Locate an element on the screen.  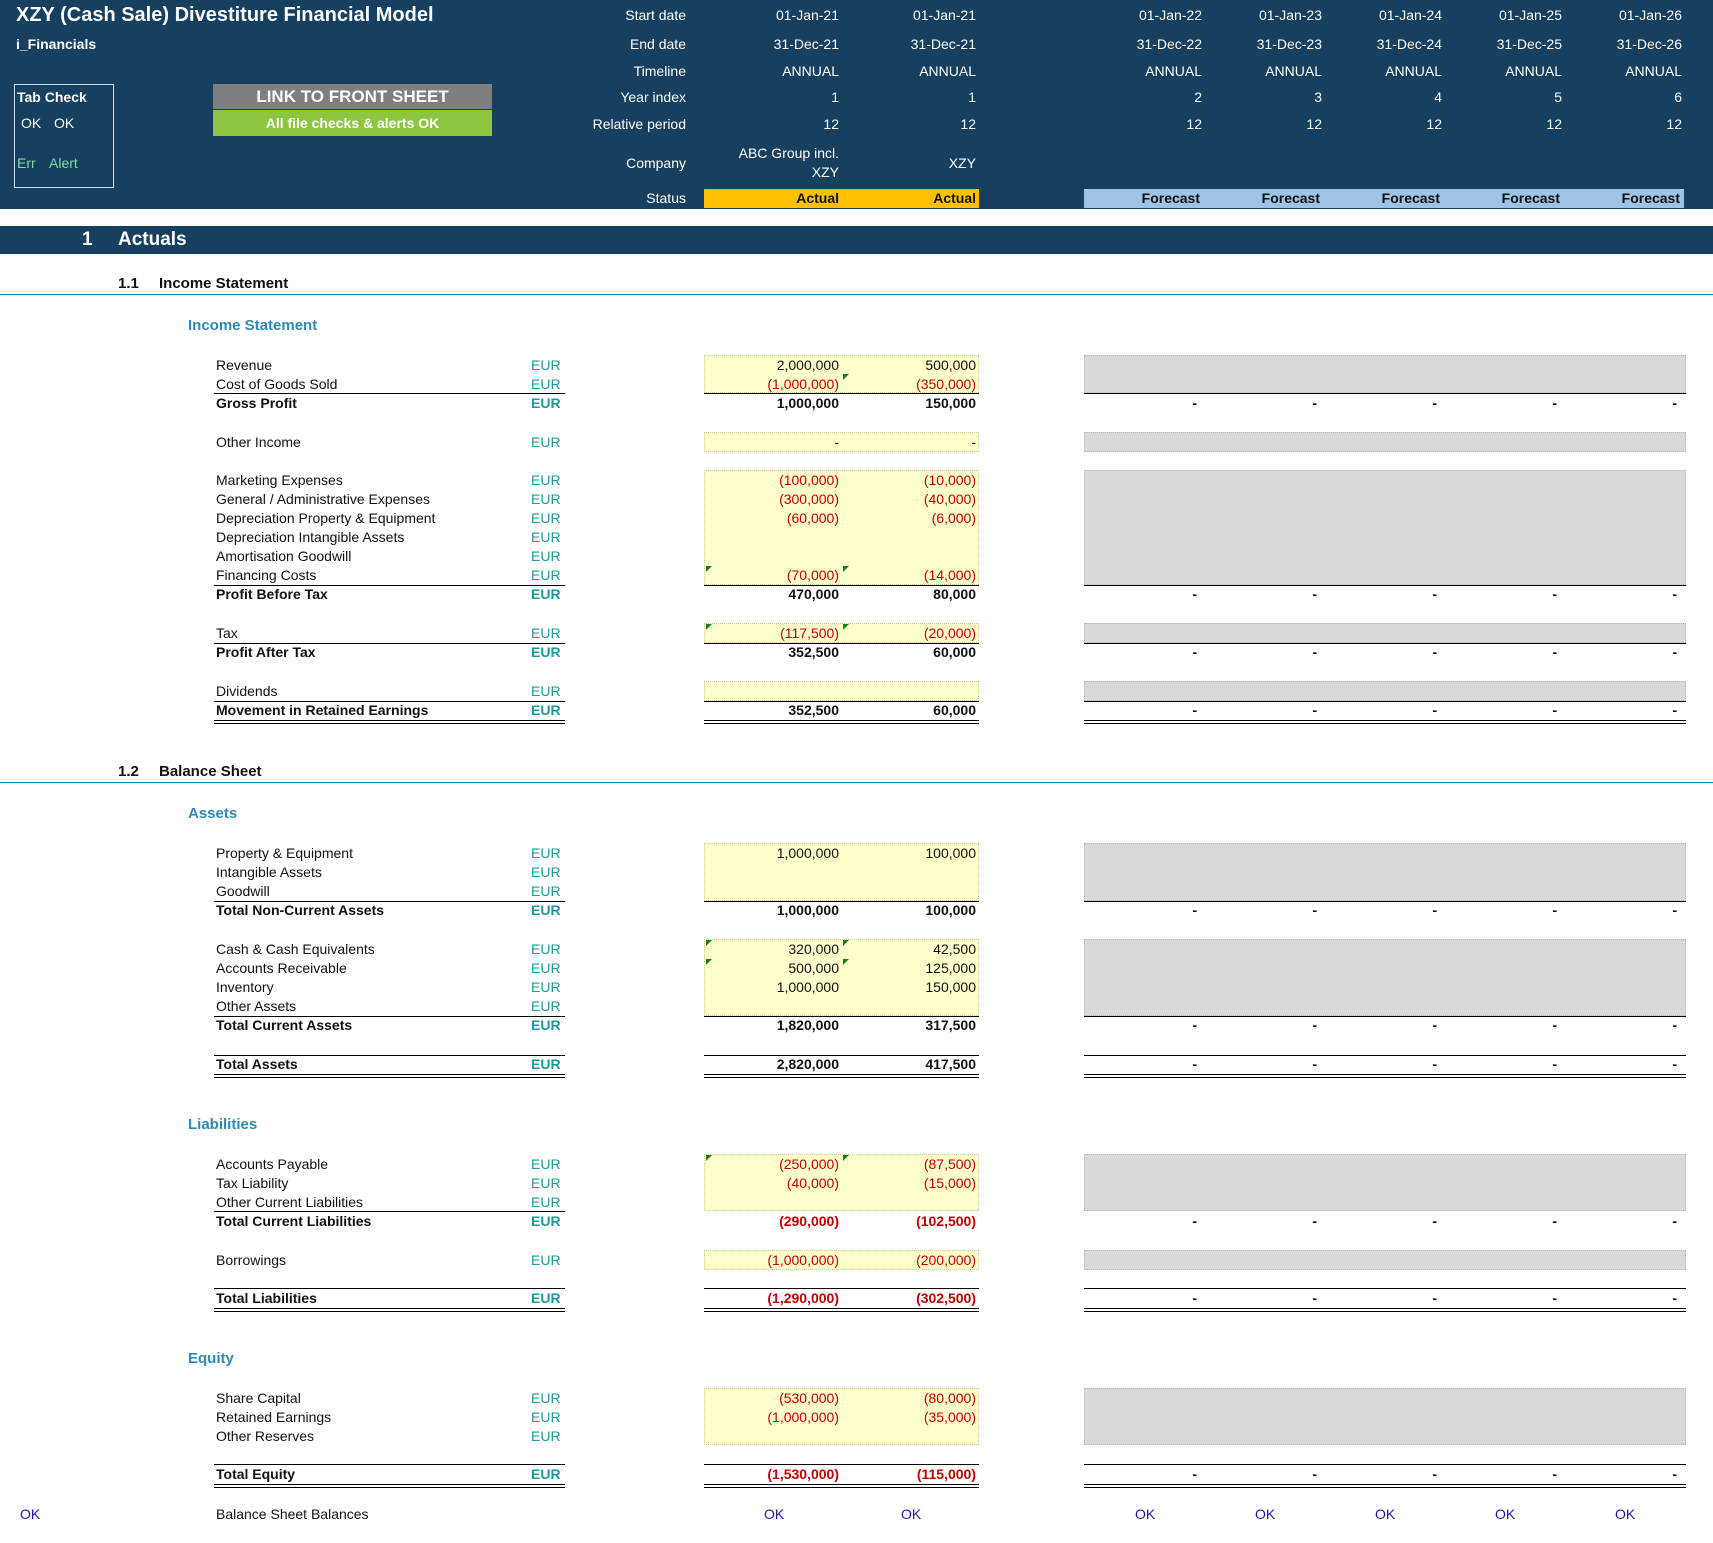
col3-timeline: ANNUAL is located at coordinates (1173, 71).